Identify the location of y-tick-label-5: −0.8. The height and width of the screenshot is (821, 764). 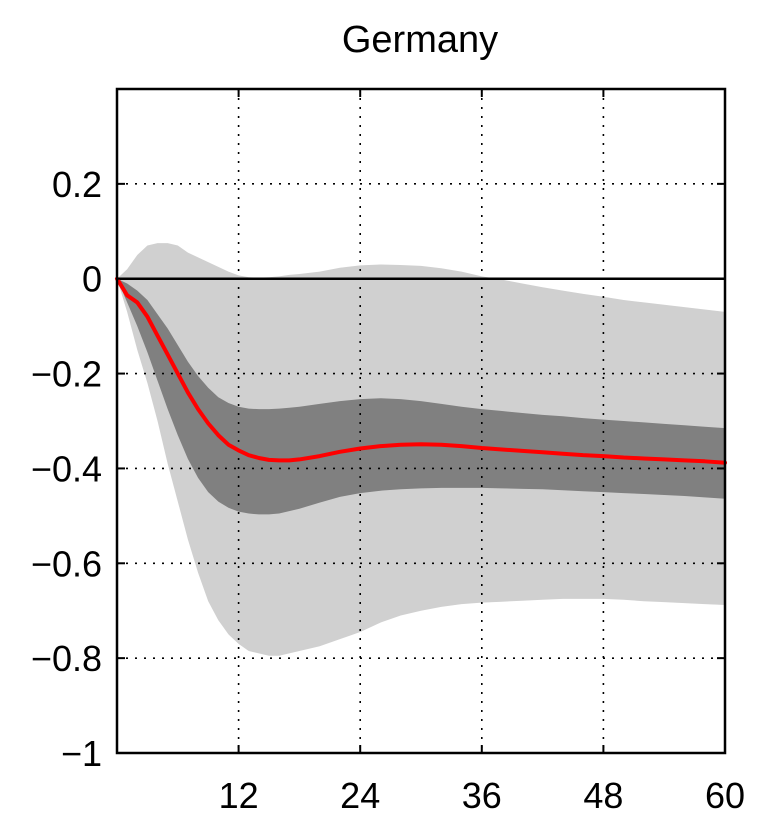
(66, 658).